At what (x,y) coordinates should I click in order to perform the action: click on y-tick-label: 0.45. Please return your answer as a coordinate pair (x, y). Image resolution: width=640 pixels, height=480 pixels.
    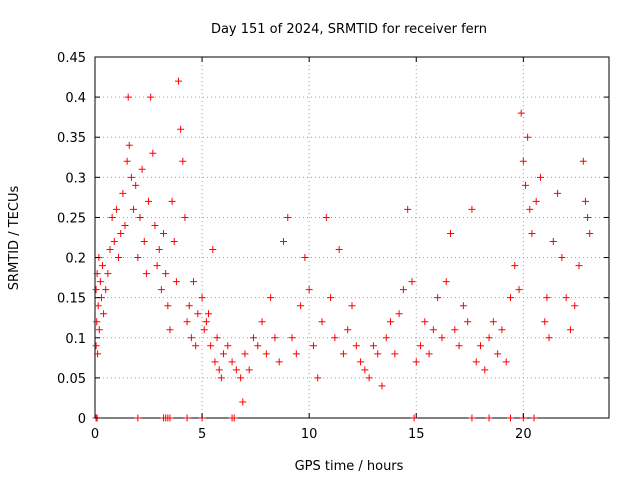
    Looking at the image, I should click on (71, 58).